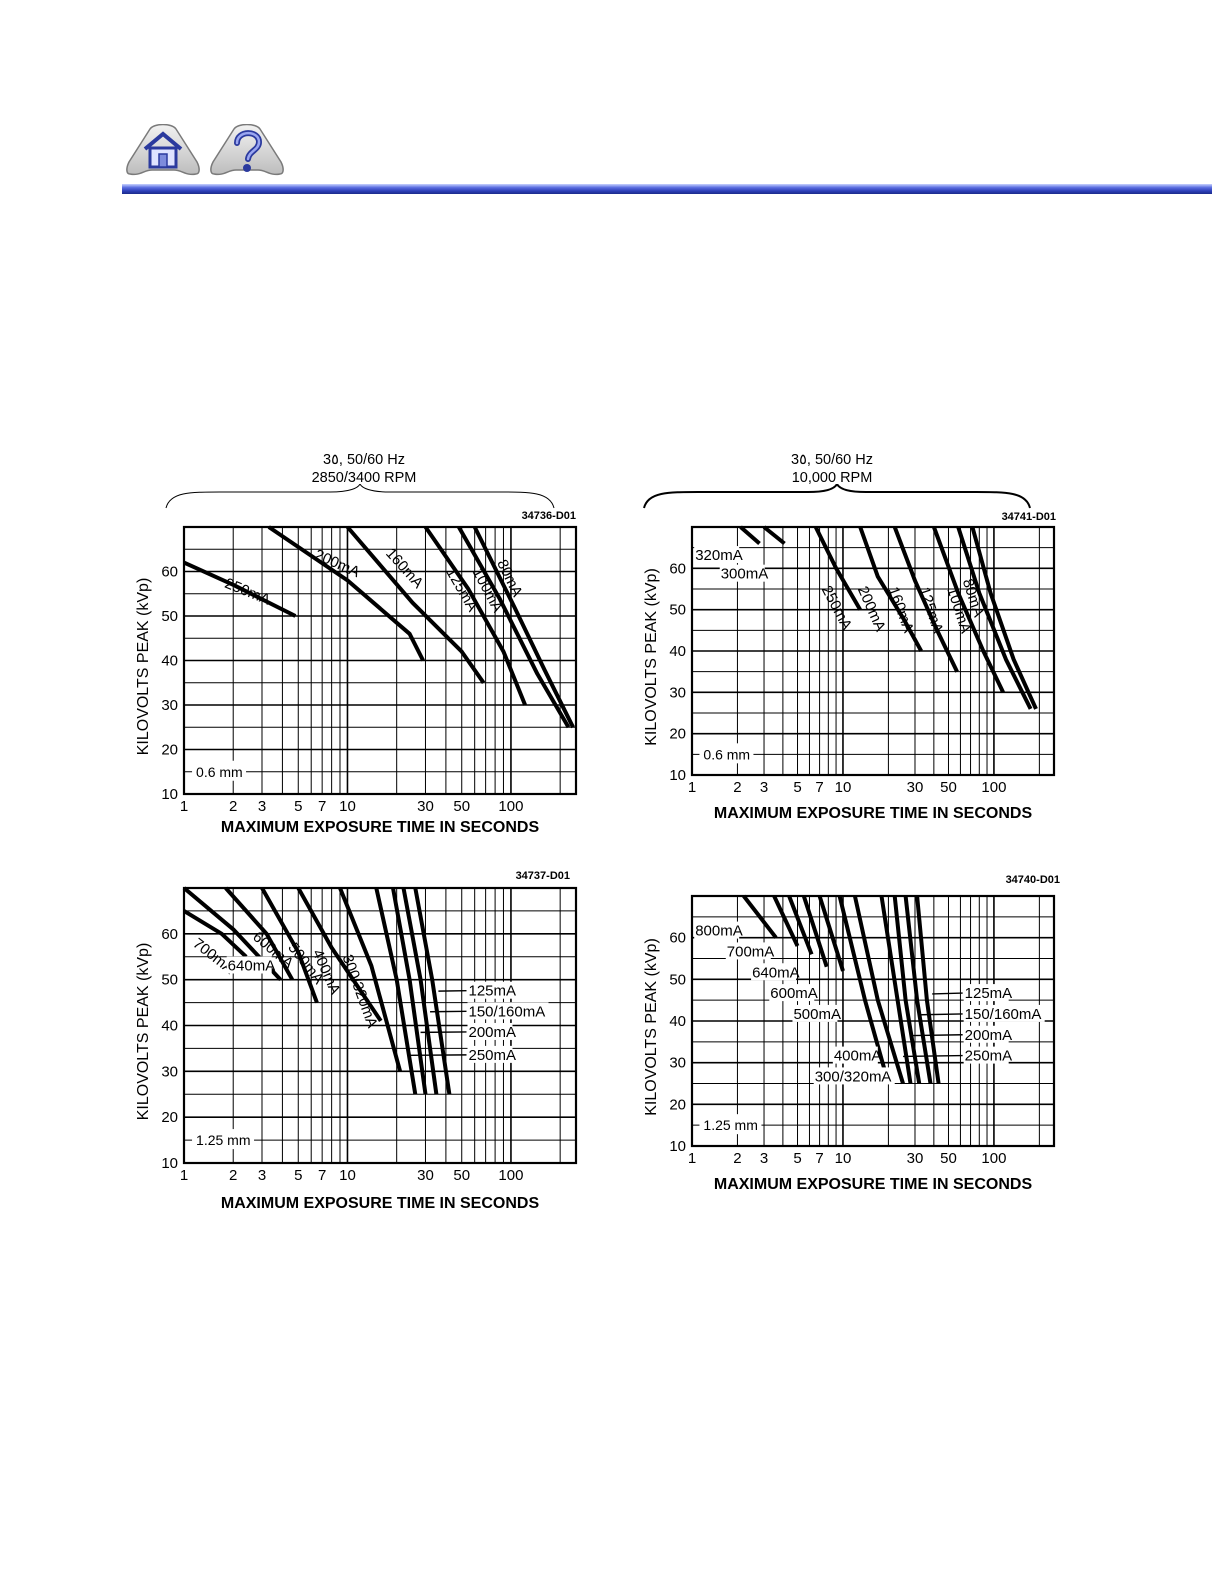 This screenshot has height=1584, width=1224. What do you see at coordinates (677, 568) in the screenshot?
I see `y-tick-label: 60` at bounding box center [677, 568].